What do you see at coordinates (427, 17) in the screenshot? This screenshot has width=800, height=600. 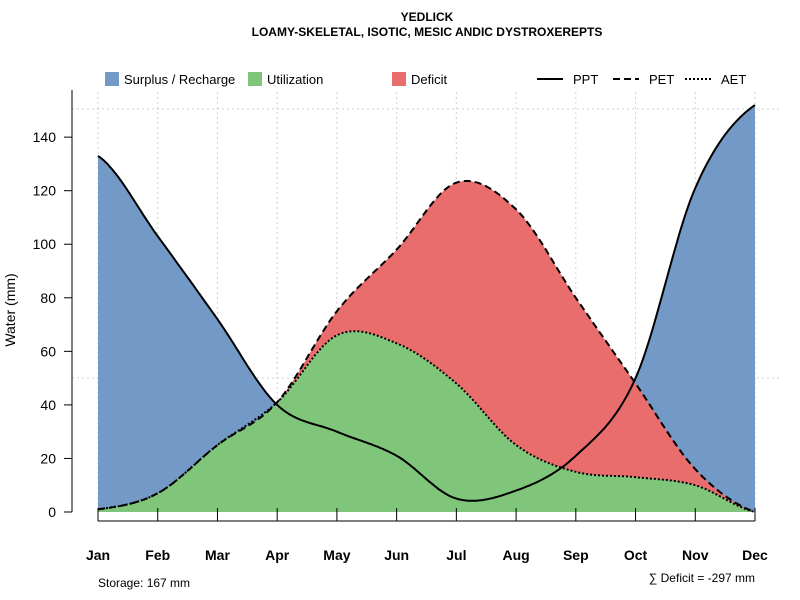 I see `chart-title: YEDLICK` at bounding box center [427, 17].